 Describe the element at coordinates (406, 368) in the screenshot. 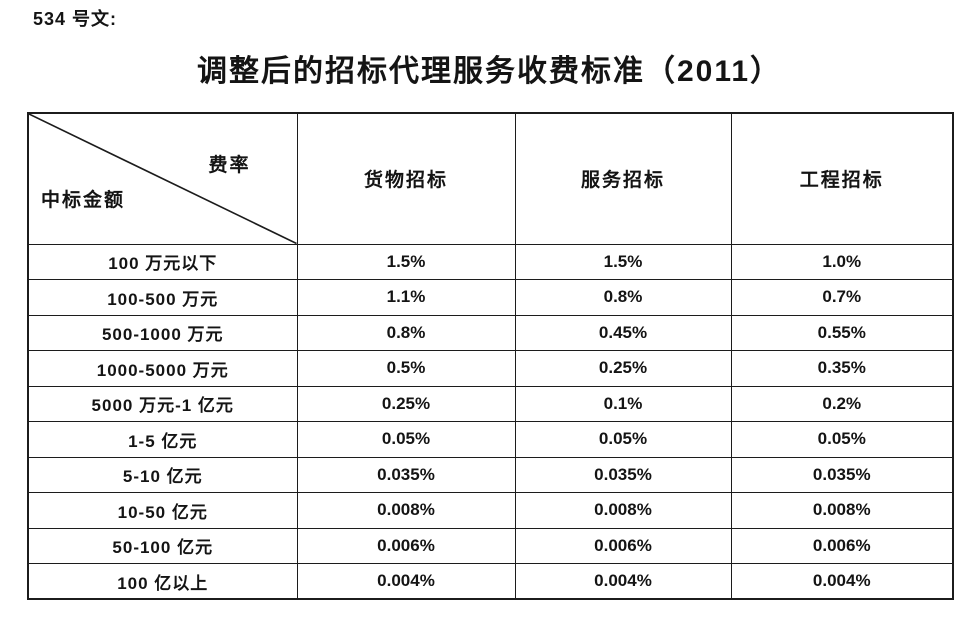

I see `fee-value: 0.5%` at that location.